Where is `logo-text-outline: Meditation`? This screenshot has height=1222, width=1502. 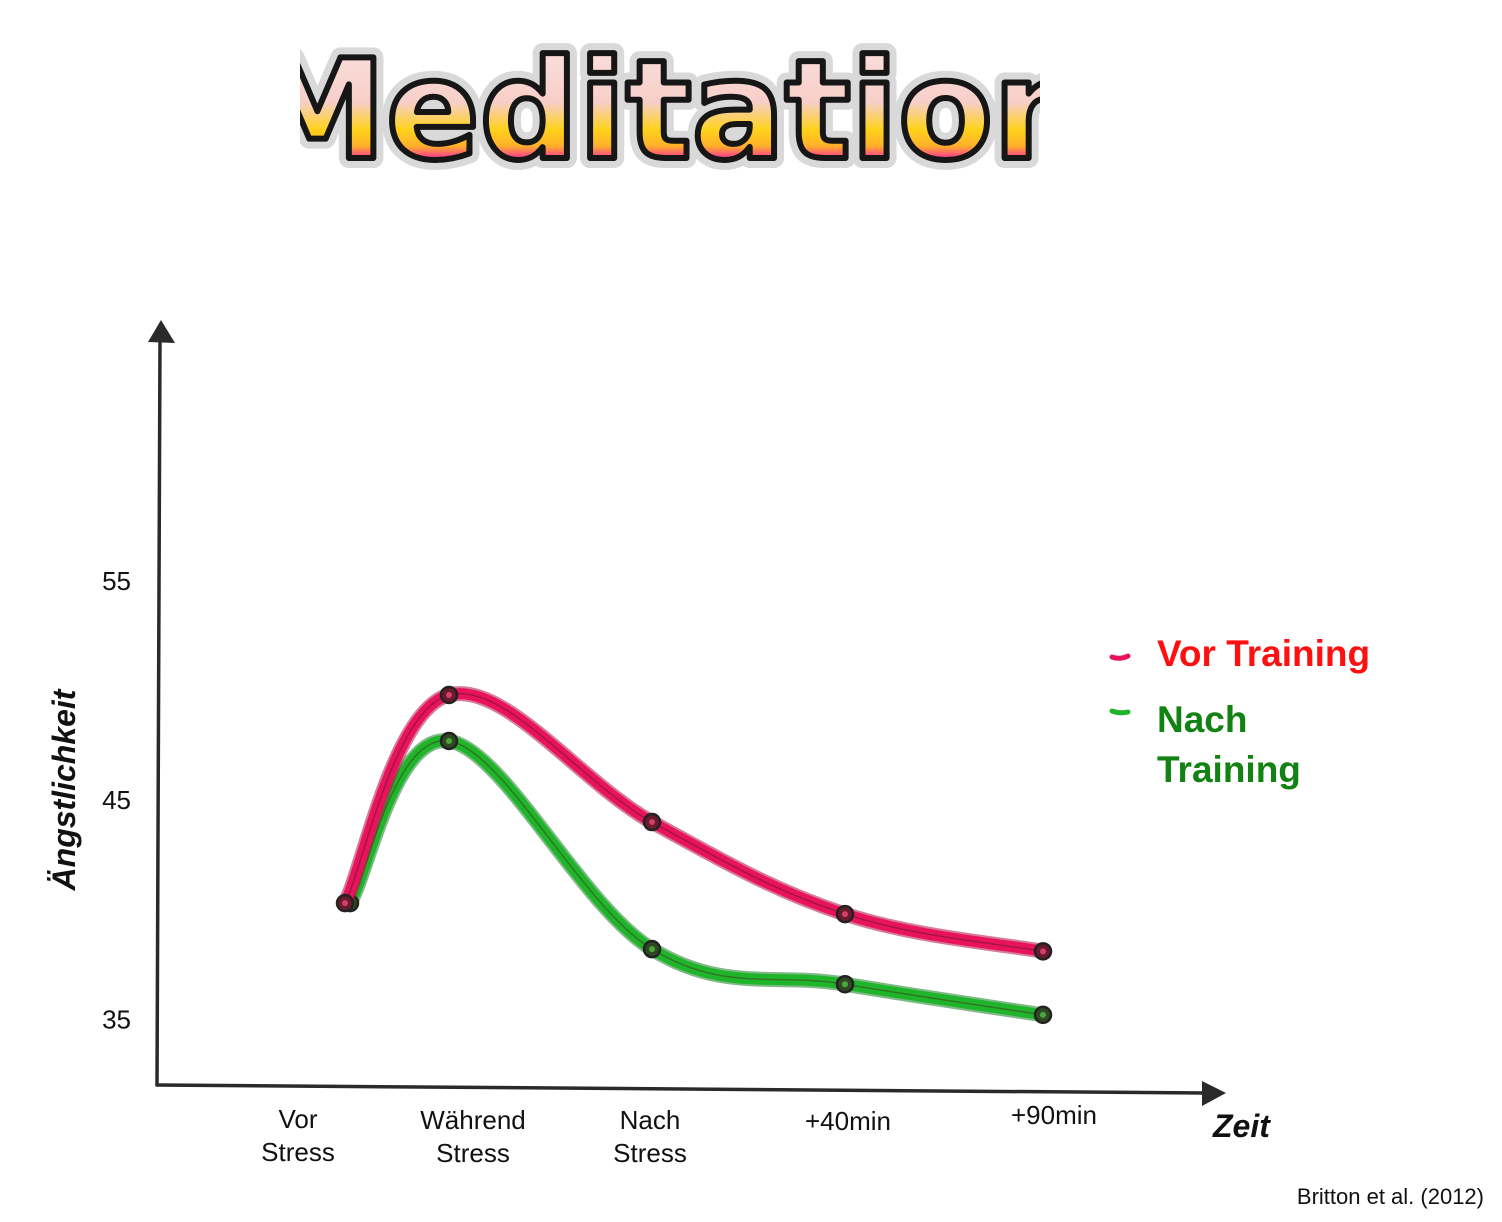 logo-text-outline: Meditation is located at coordinates (670, 110).